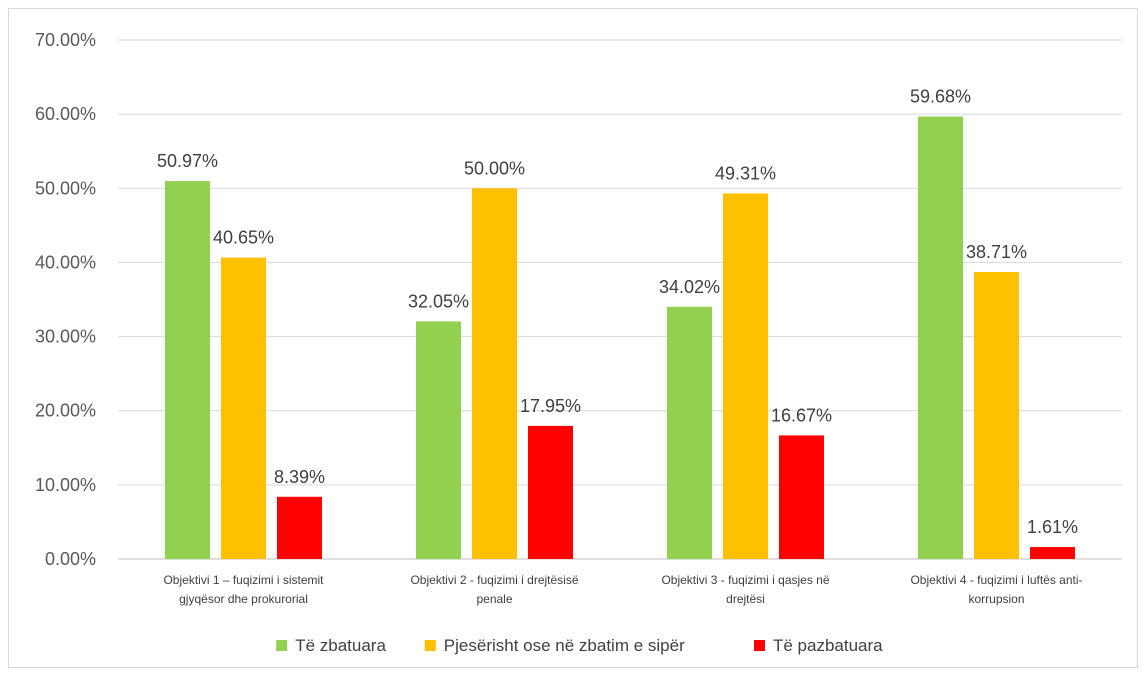  I want to click on y-tick-label: 30.00%, so click(65, 337).